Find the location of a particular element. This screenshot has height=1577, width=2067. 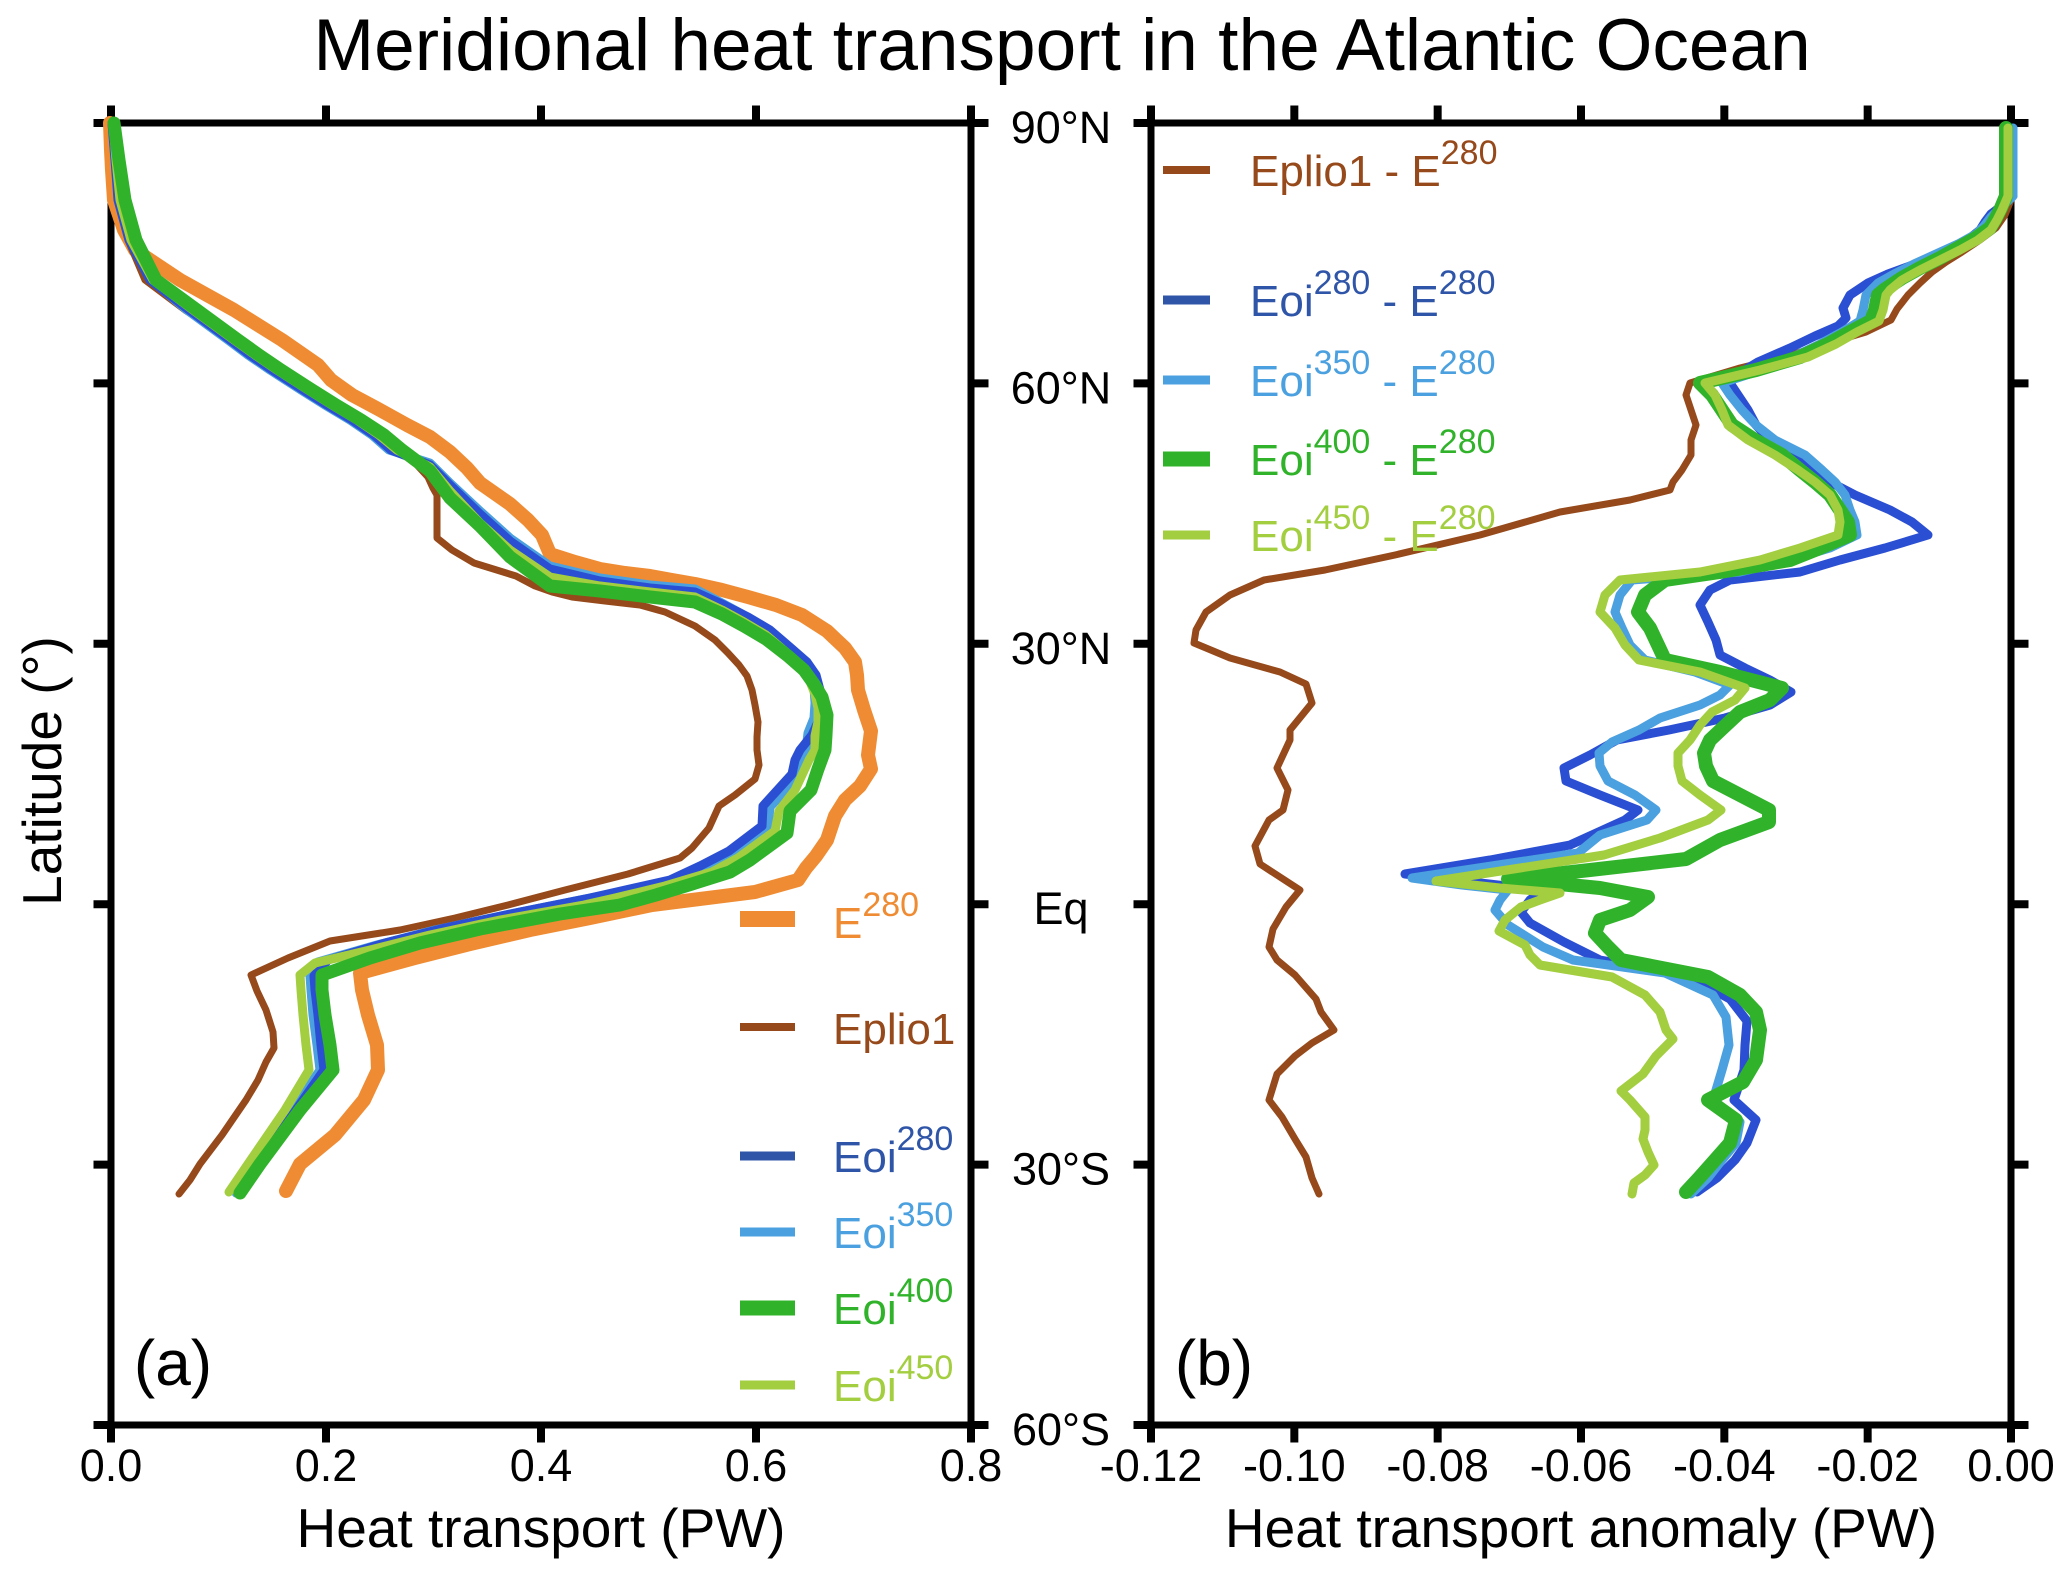

svg-text: 0.8 is located at coordinates (971, 1465).